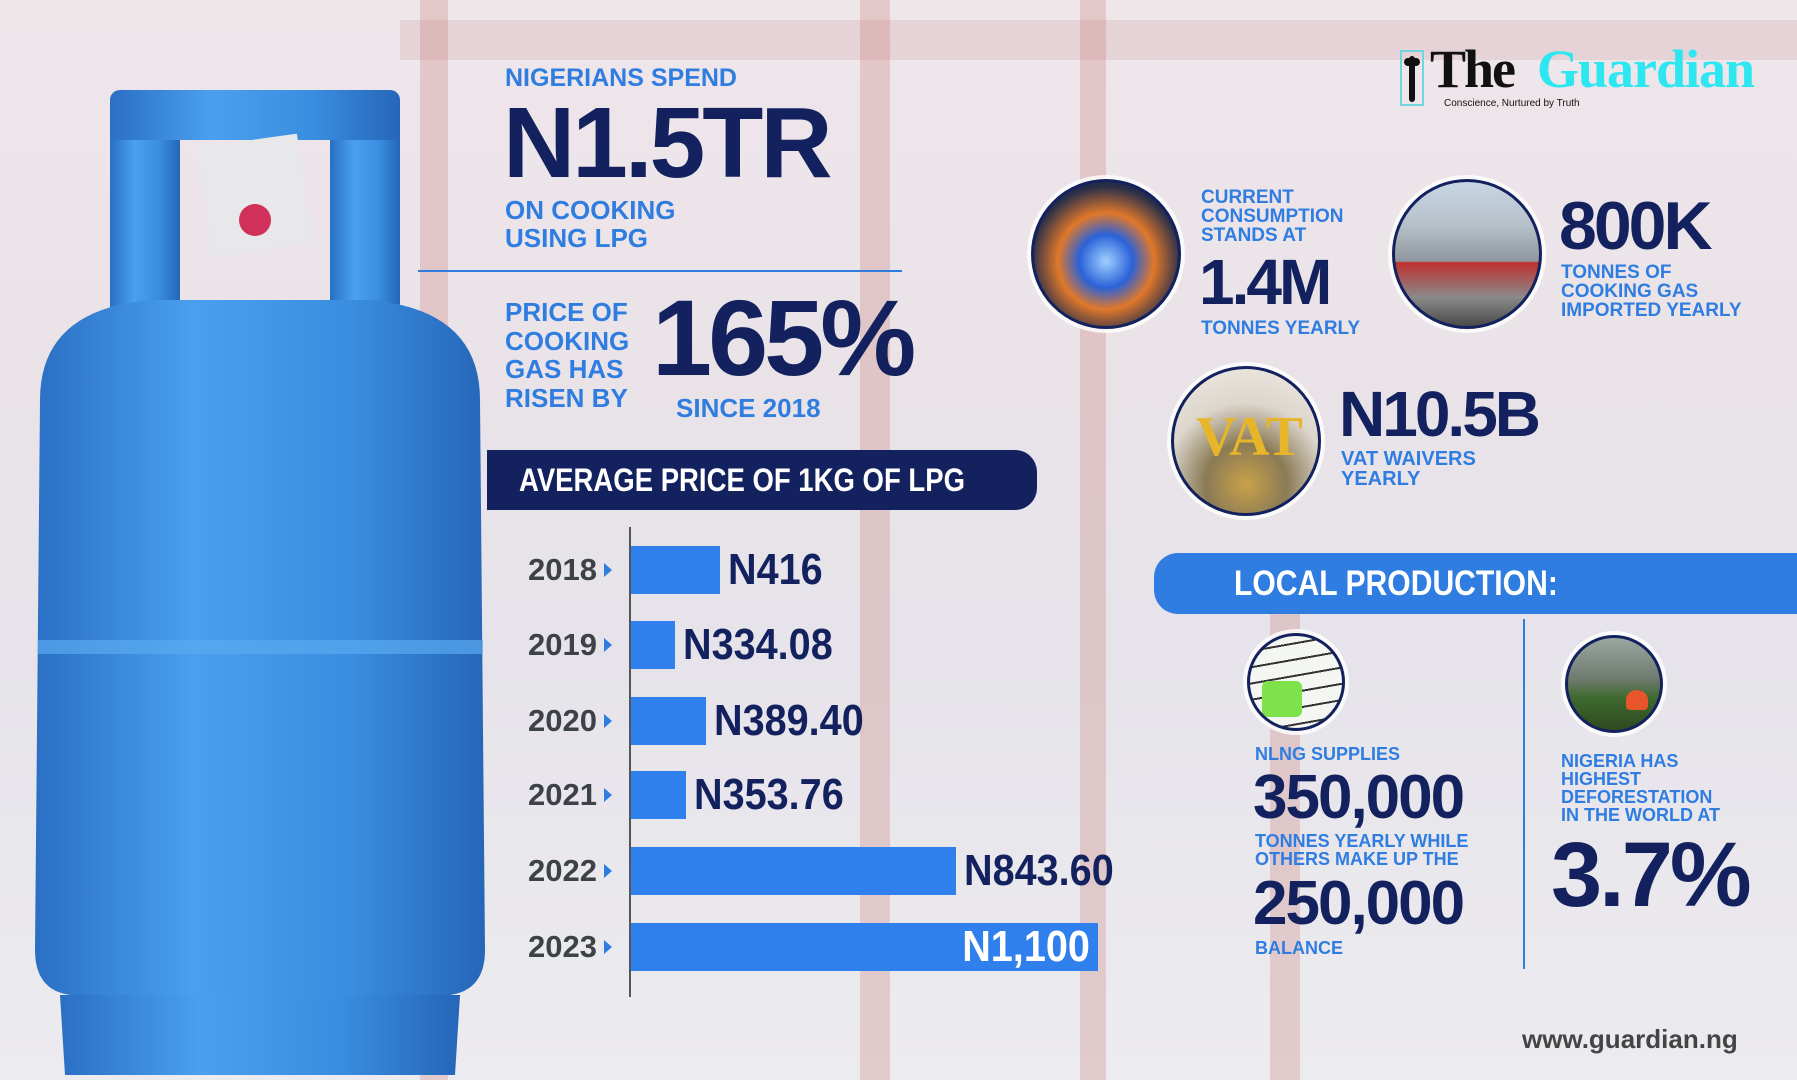  Describe the element at coordinates (1651, 875) in the screenshot. I see `deforestation-value: 3.7%` at that location.